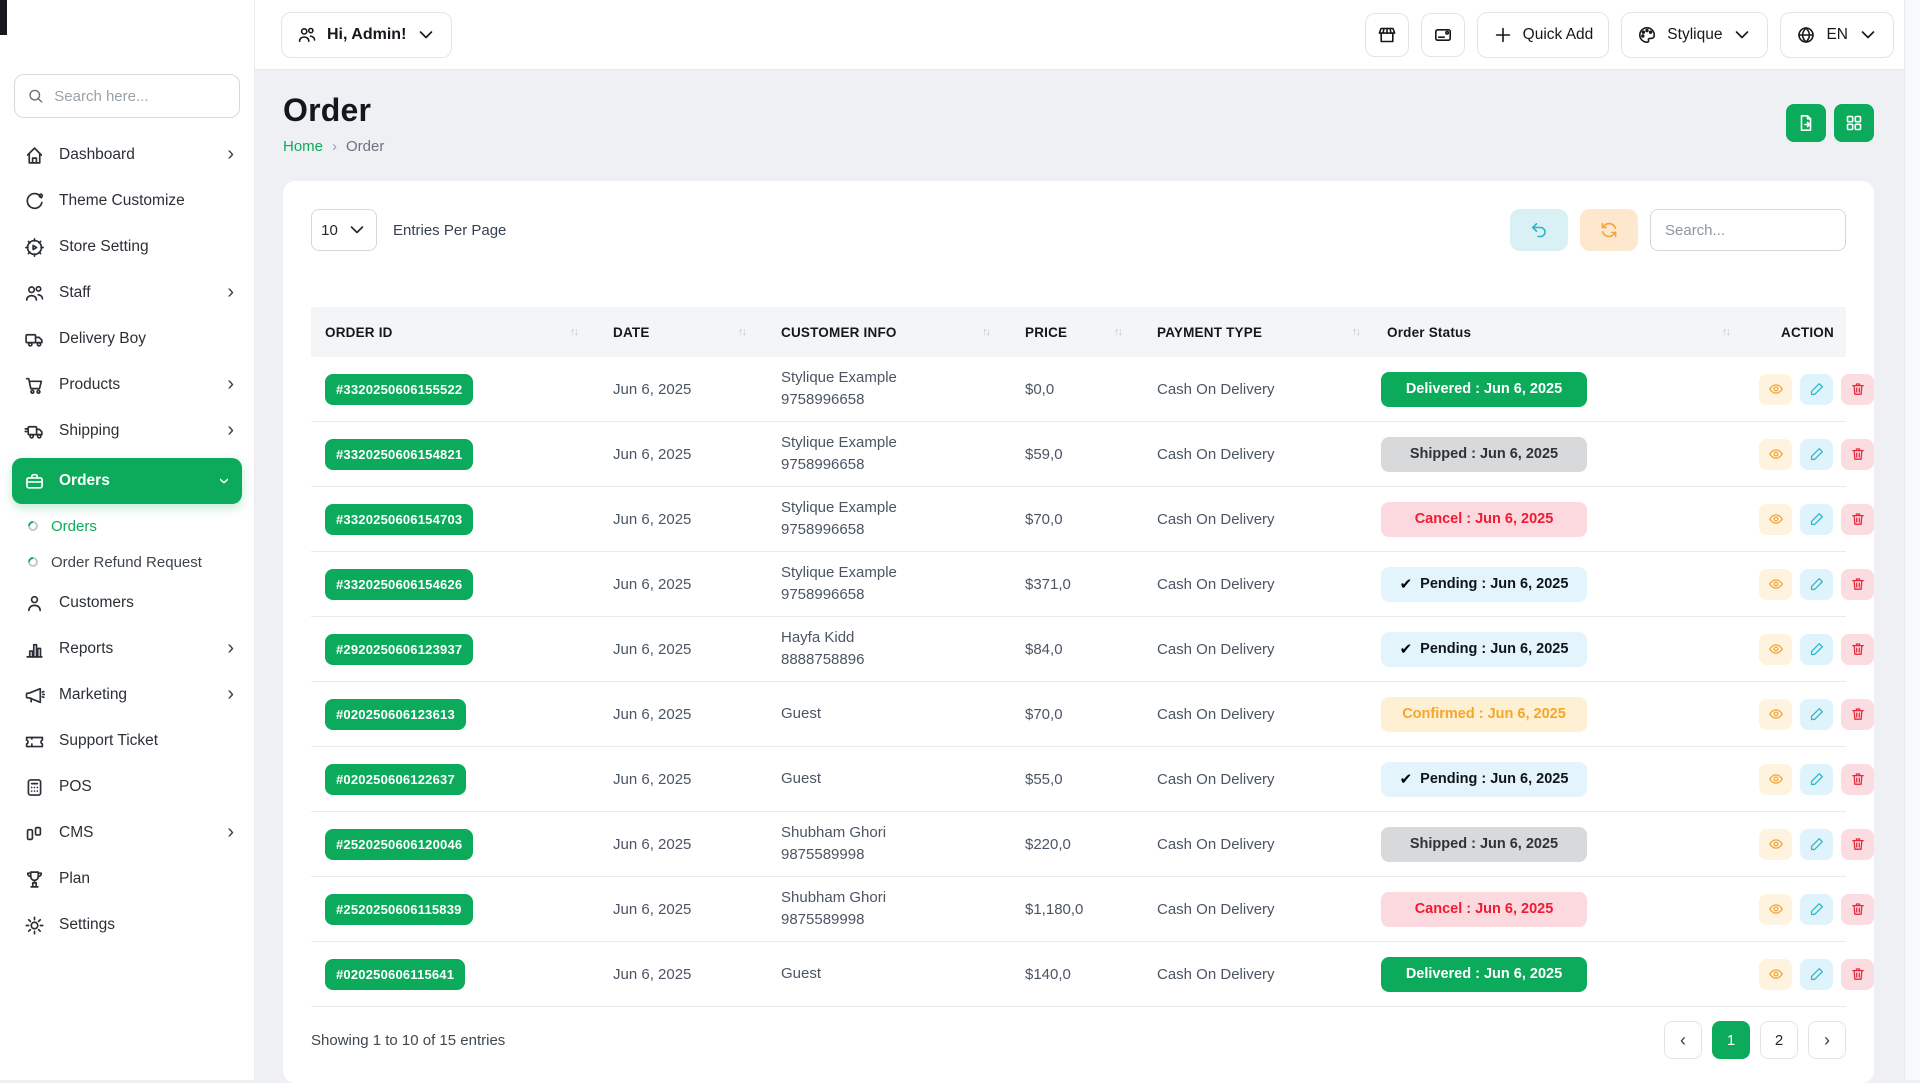  I want to click on trash-icon, so click(1858, 454).